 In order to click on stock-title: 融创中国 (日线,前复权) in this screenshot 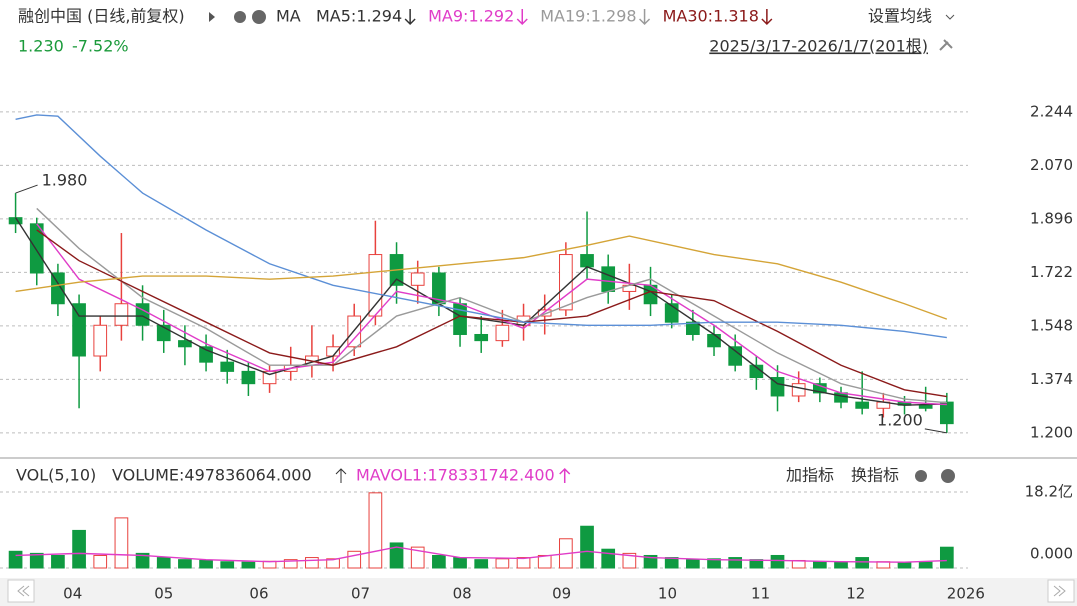, I will do `click(101, 16)`.